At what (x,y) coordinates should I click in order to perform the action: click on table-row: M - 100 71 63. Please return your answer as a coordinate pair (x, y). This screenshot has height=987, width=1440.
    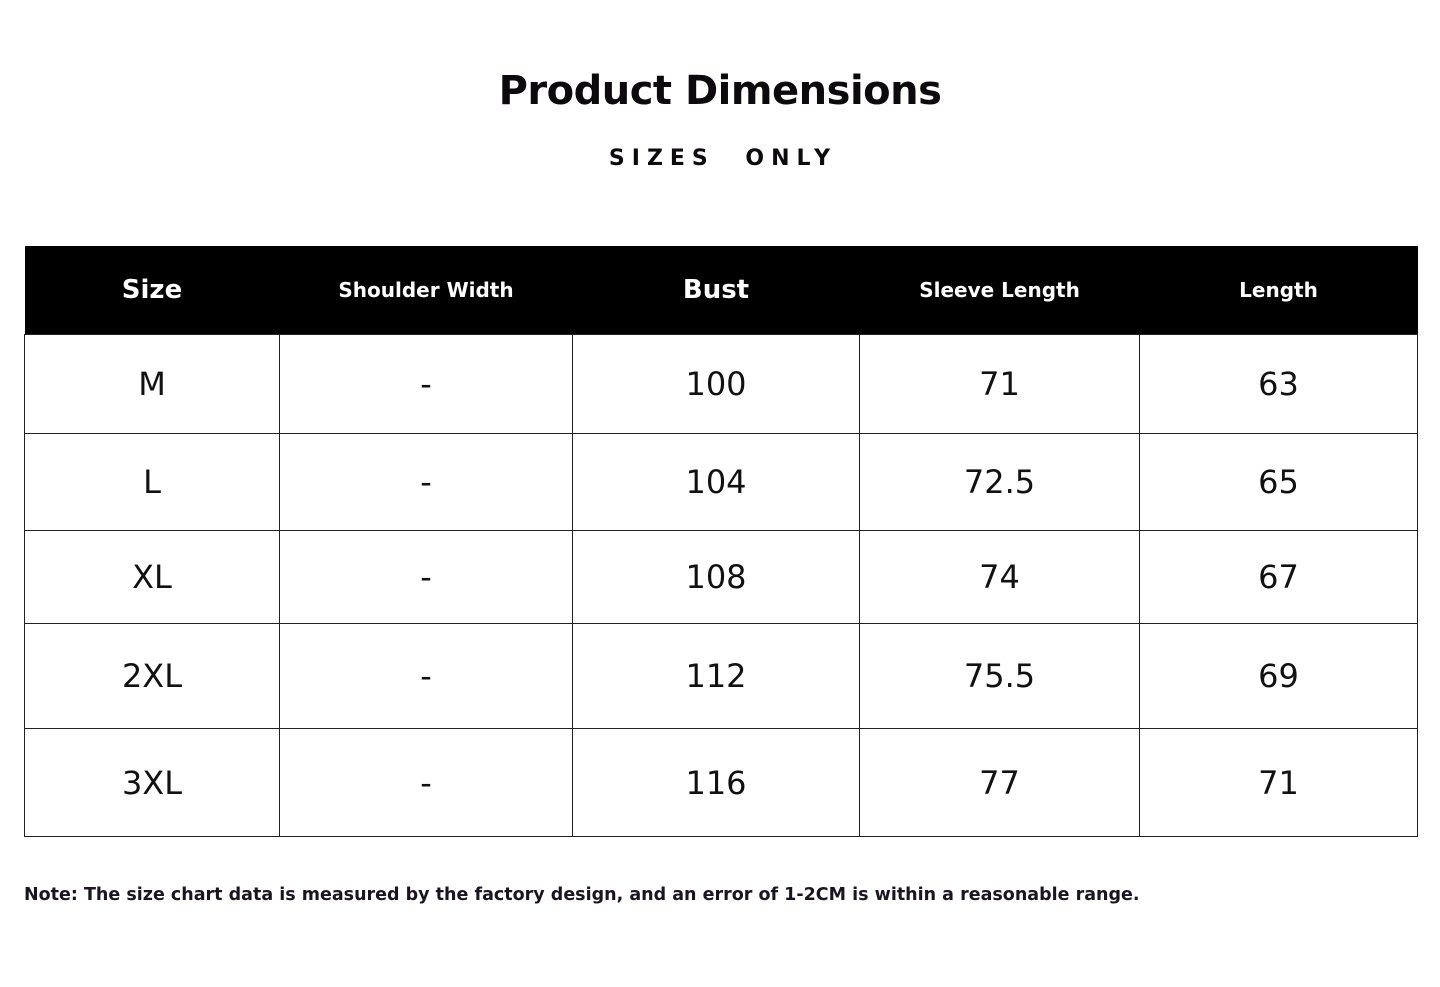
    Looking at the image, I should click on (721, 384).